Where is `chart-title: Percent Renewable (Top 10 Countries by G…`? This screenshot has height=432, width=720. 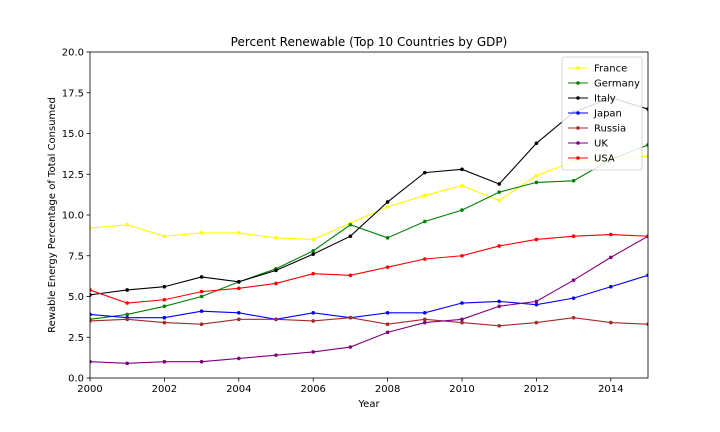 chart-title: Percent Renewable (Top 10 Countries by G… is located at coordinates (369, 42).